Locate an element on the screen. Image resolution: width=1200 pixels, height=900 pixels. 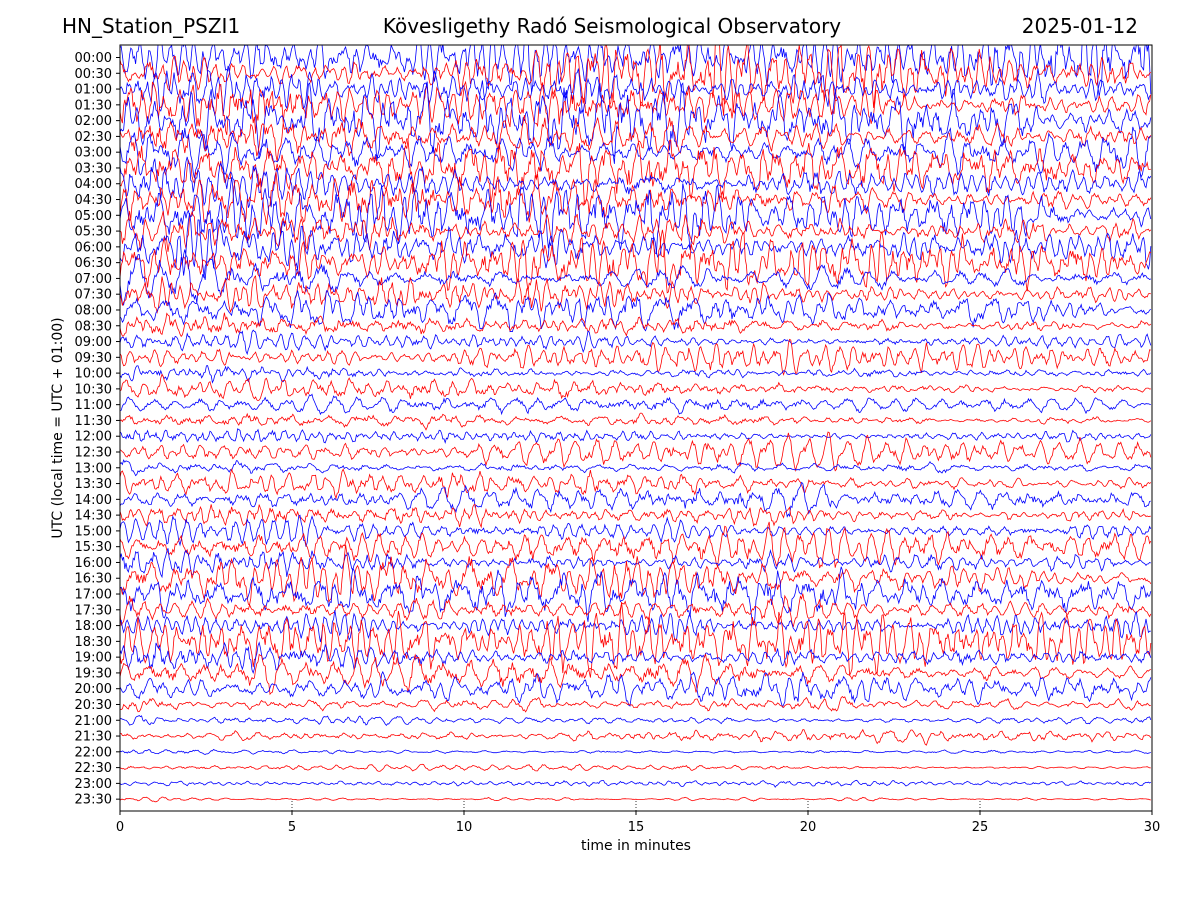
y-tick-label: 11:30 is located at coordinates (93, 421).